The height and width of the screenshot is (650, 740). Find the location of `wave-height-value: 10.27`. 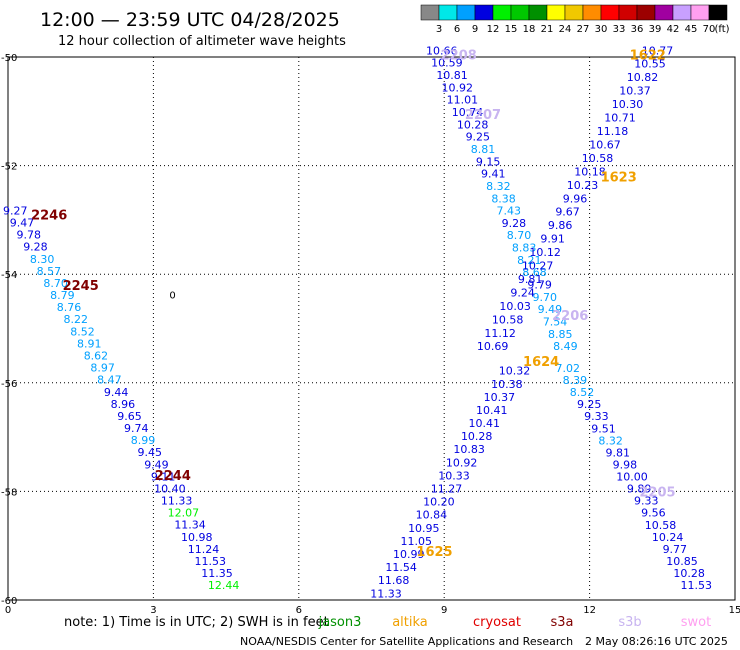

wave-height-value: 10.27 is located at coordinates (538, 266).